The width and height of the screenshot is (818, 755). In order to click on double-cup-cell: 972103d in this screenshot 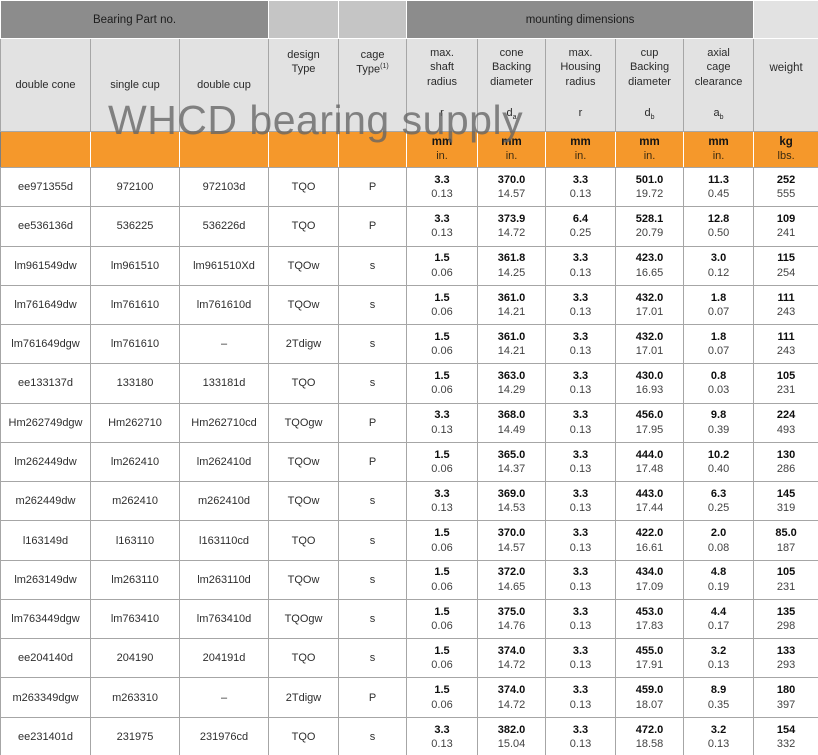, I will do `click(224, 187)`.